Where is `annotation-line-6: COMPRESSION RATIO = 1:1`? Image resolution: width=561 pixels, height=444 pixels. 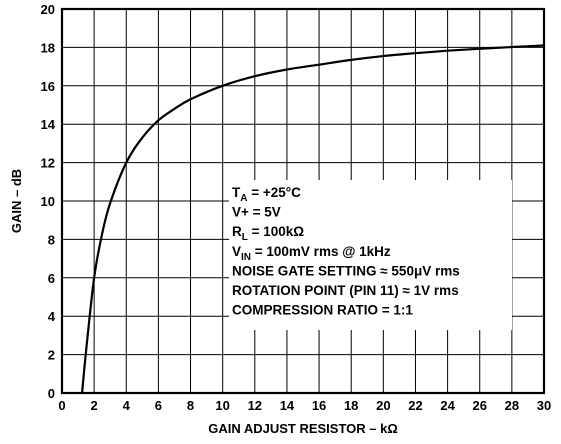
annotation-line-6: COMPRESSION RATIO = 1:1 is located at coordinates (322, 310).